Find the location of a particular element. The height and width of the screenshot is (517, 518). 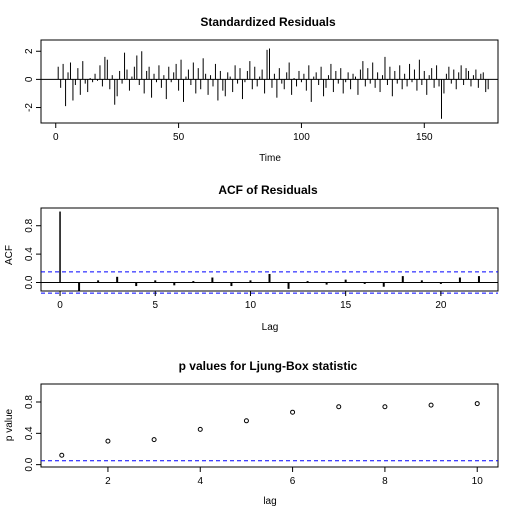

ljung-box-x-axis: 2 4 6 8 10 is located at coordinates (294, 477).